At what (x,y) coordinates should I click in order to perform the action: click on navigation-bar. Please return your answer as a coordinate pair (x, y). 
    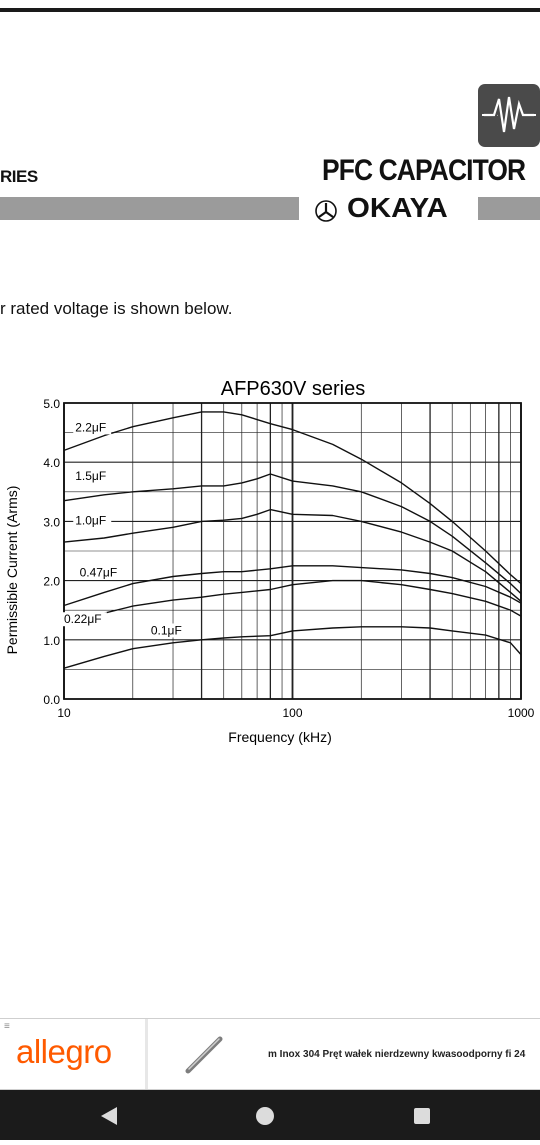
    Looking at the image, I should click on (270, 1115).